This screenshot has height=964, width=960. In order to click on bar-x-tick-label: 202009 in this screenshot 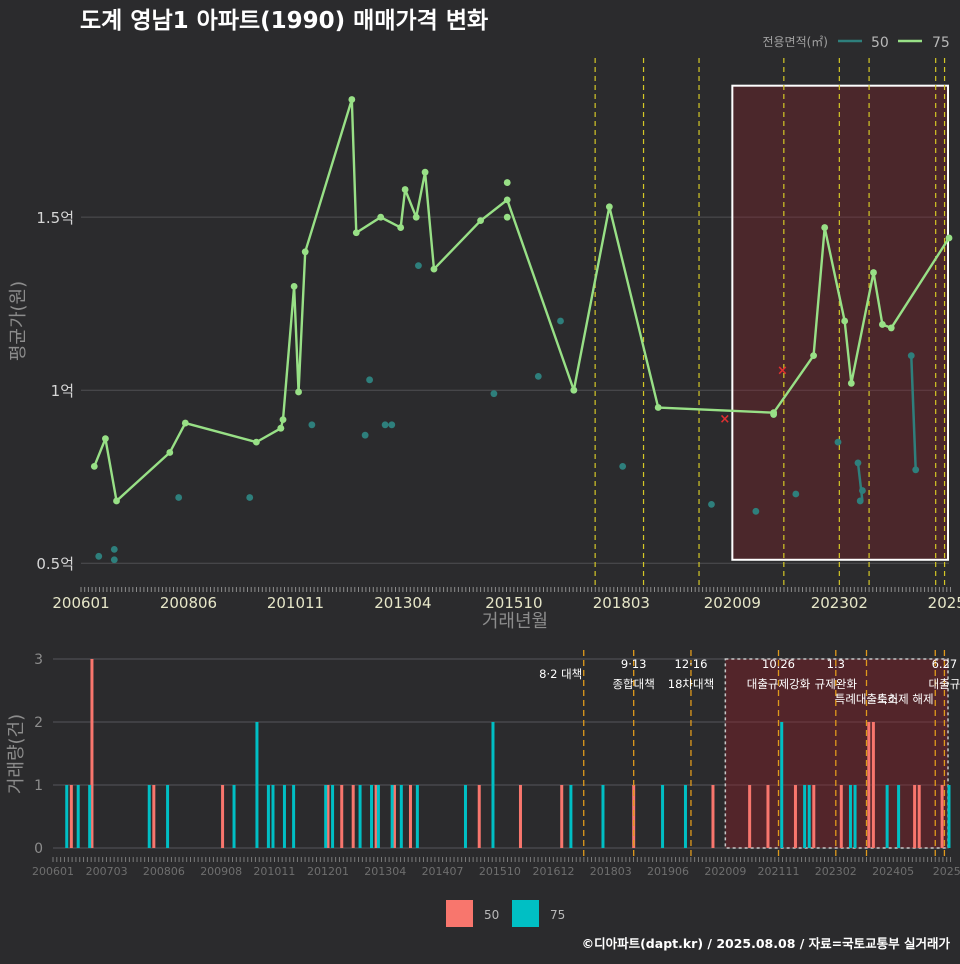, I will do `click(725, 871)`.